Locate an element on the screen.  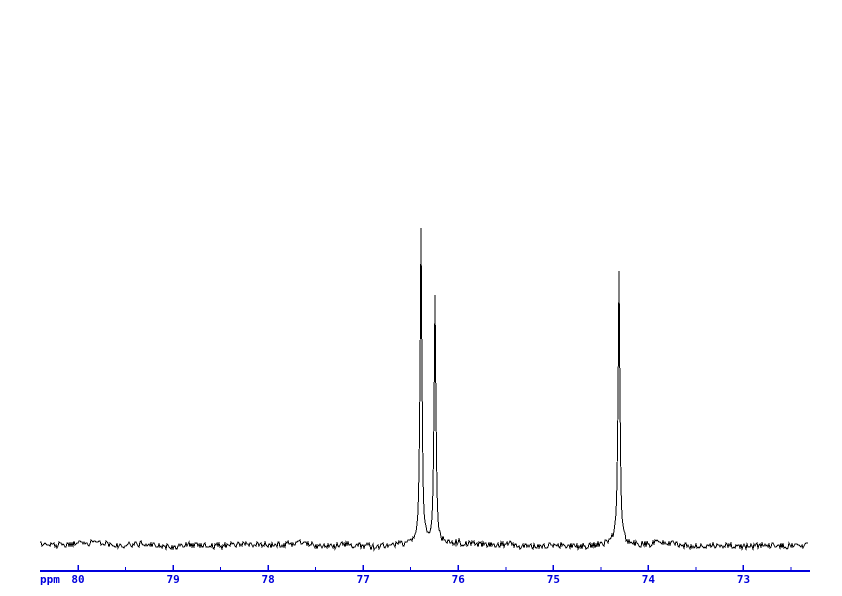
x-axis-tick-label: 78 is located at coordinates (268, 579).